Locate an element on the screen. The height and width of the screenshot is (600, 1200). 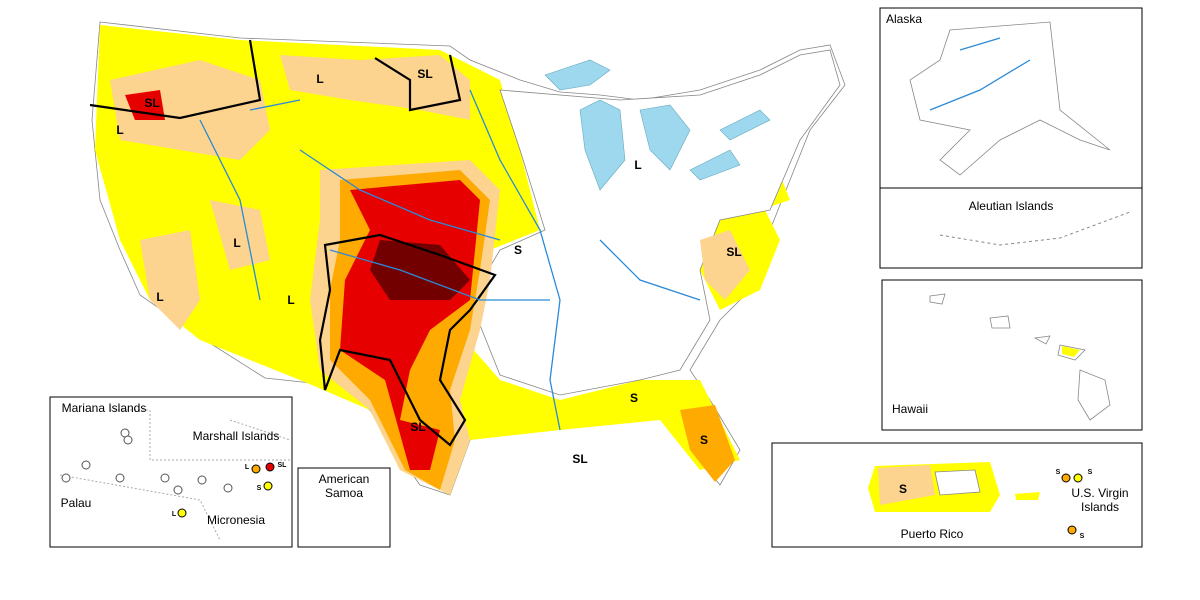
puerto-rico-d0 is located at coordinates (1027, 496).